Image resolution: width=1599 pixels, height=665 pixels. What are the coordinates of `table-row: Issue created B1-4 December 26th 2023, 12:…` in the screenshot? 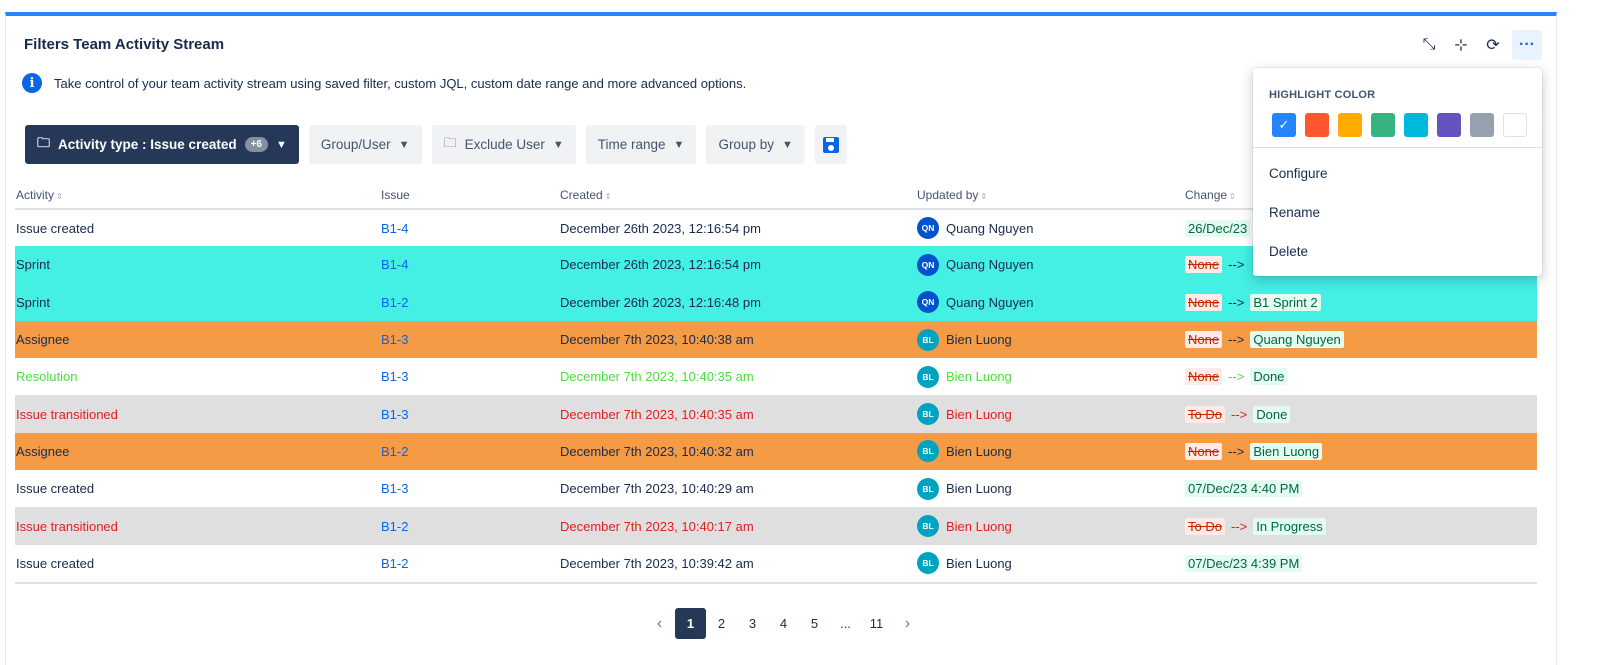 It's located at (776, 227).